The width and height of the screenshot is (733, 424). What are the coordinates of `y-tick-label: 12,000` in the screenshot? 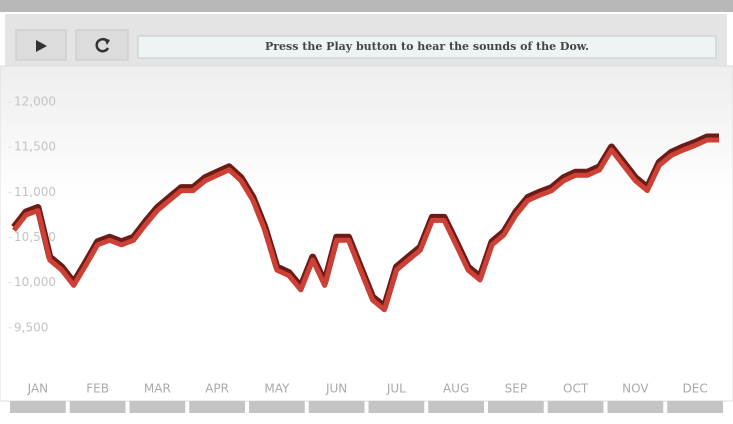 It's located at (35, 102).